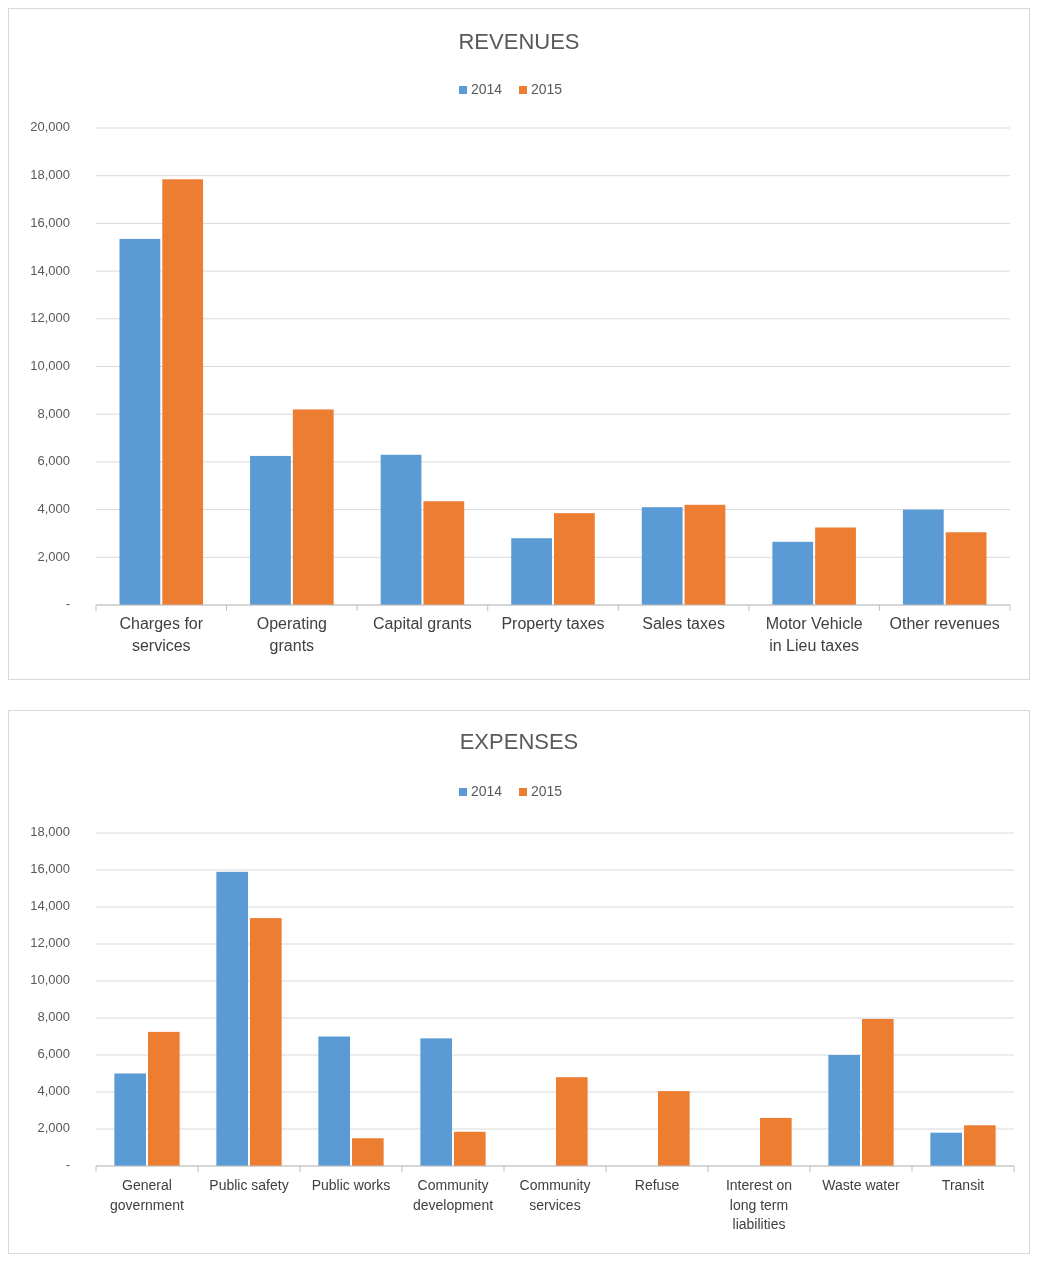 This screenshot has width=1040, height=1270. What do you see at coordinates (683, 623) in the screenshot?
I see `x-tick-label: Sales taxes` at bounding box center [683, 623].